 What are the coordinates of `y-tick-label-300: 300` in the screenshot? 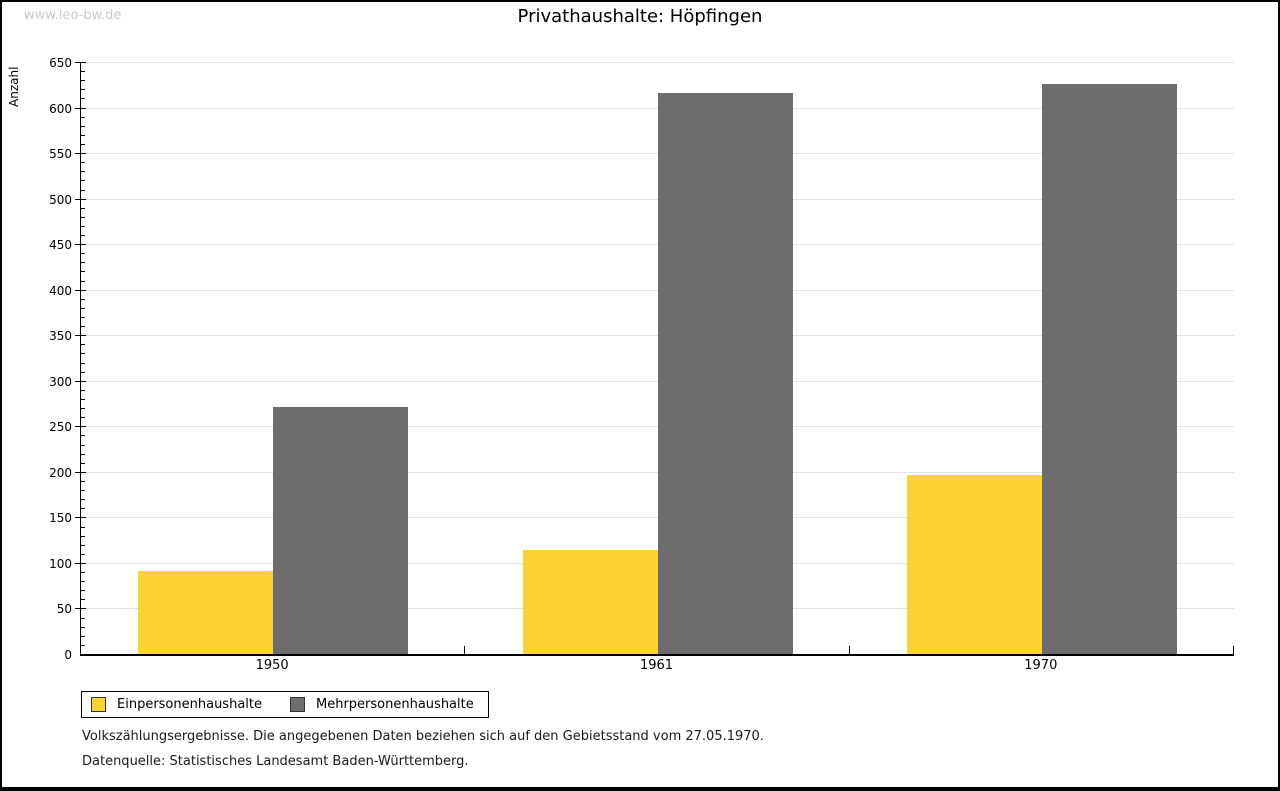 It's located at (60, 381).